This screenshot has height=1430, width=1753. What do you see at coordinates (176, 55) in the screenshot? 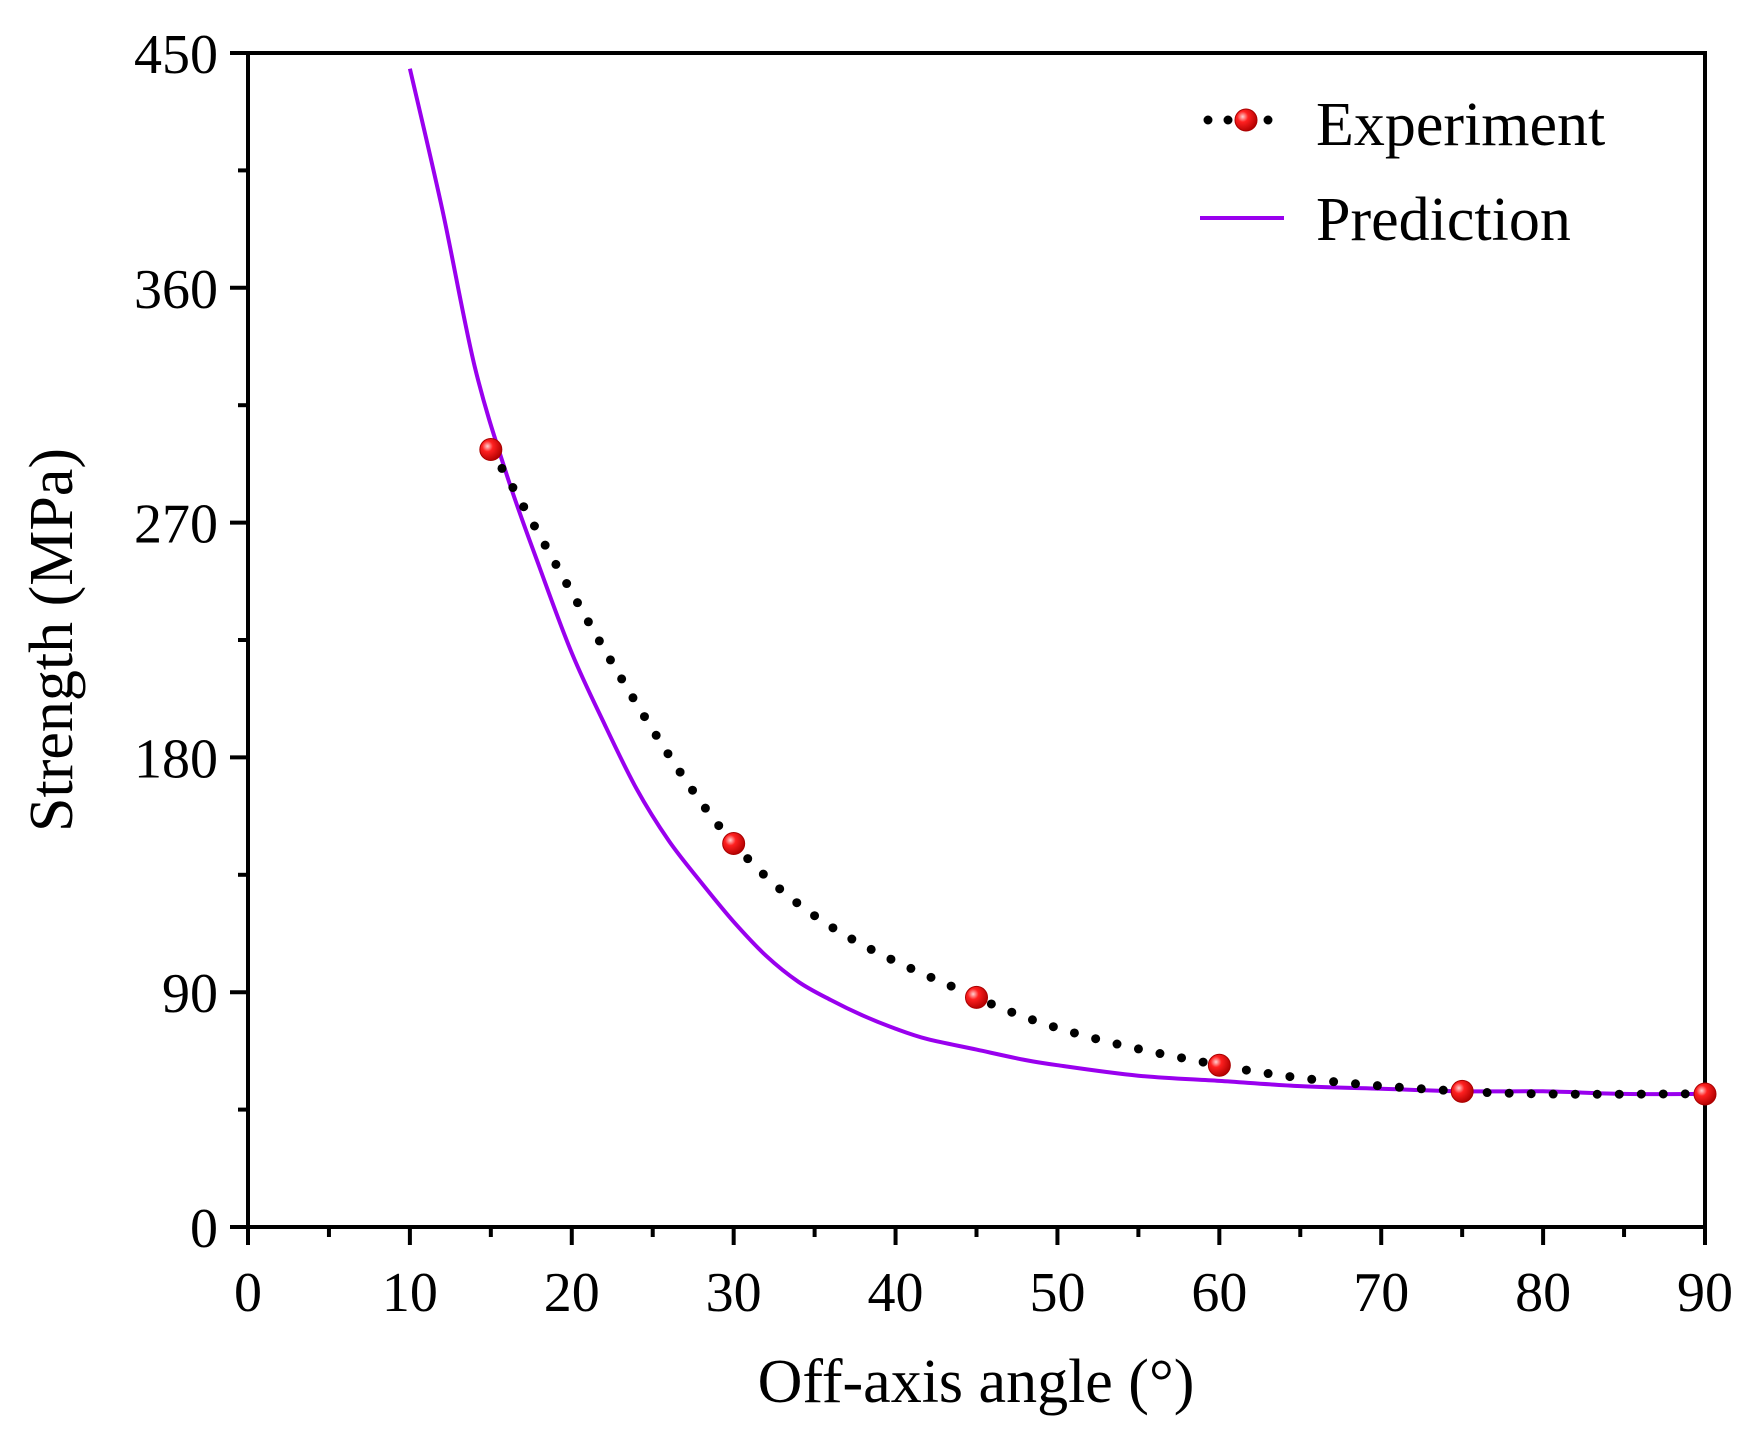
I see `y-tick-label: 450` at bounding box center [176, 55].